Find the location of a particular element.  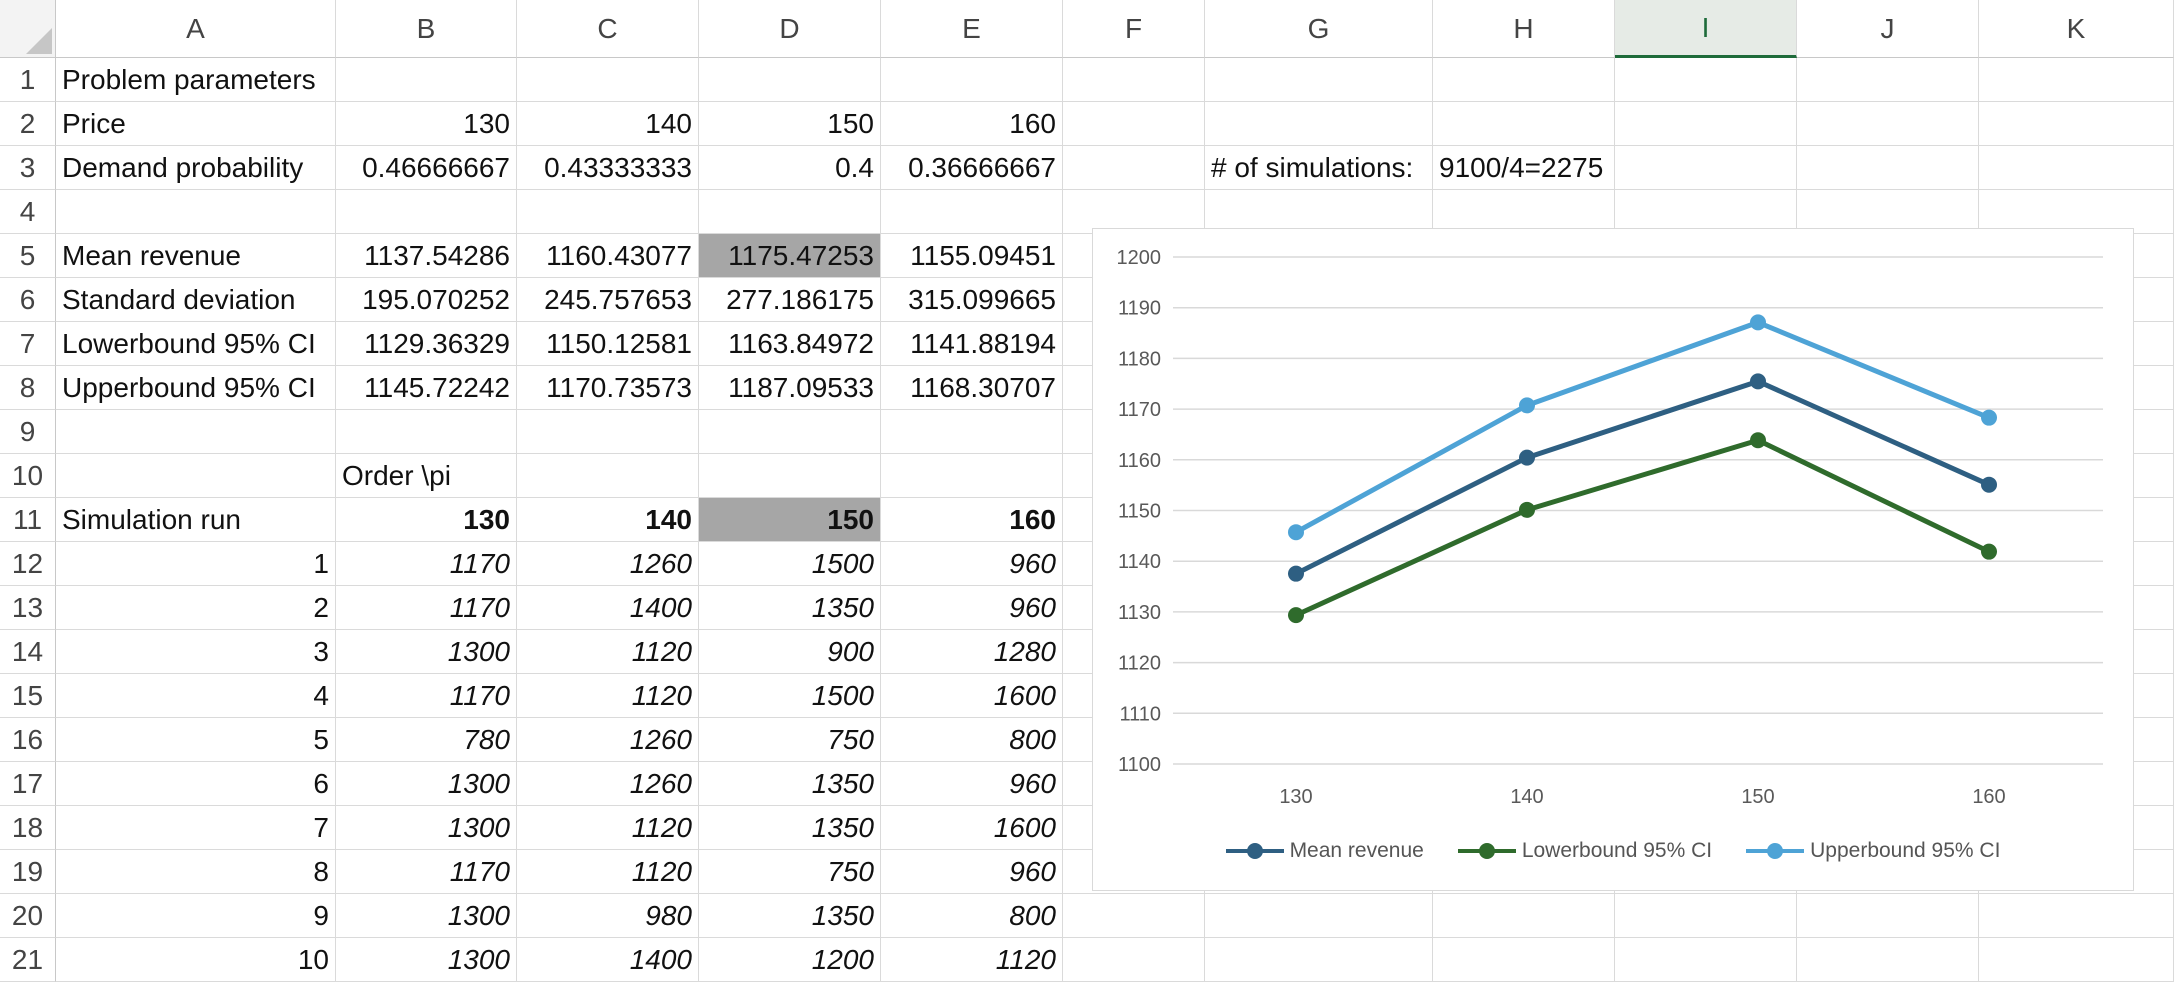

cell-a14: 3 is located at coordinates (196, 652).